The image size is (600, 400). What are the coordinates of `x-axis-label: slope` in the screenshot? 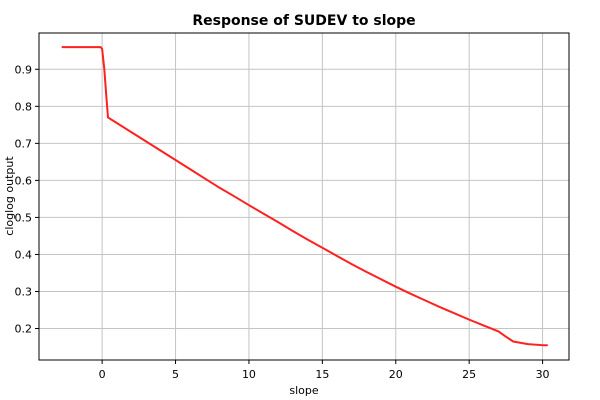 It's located at (303, 390).